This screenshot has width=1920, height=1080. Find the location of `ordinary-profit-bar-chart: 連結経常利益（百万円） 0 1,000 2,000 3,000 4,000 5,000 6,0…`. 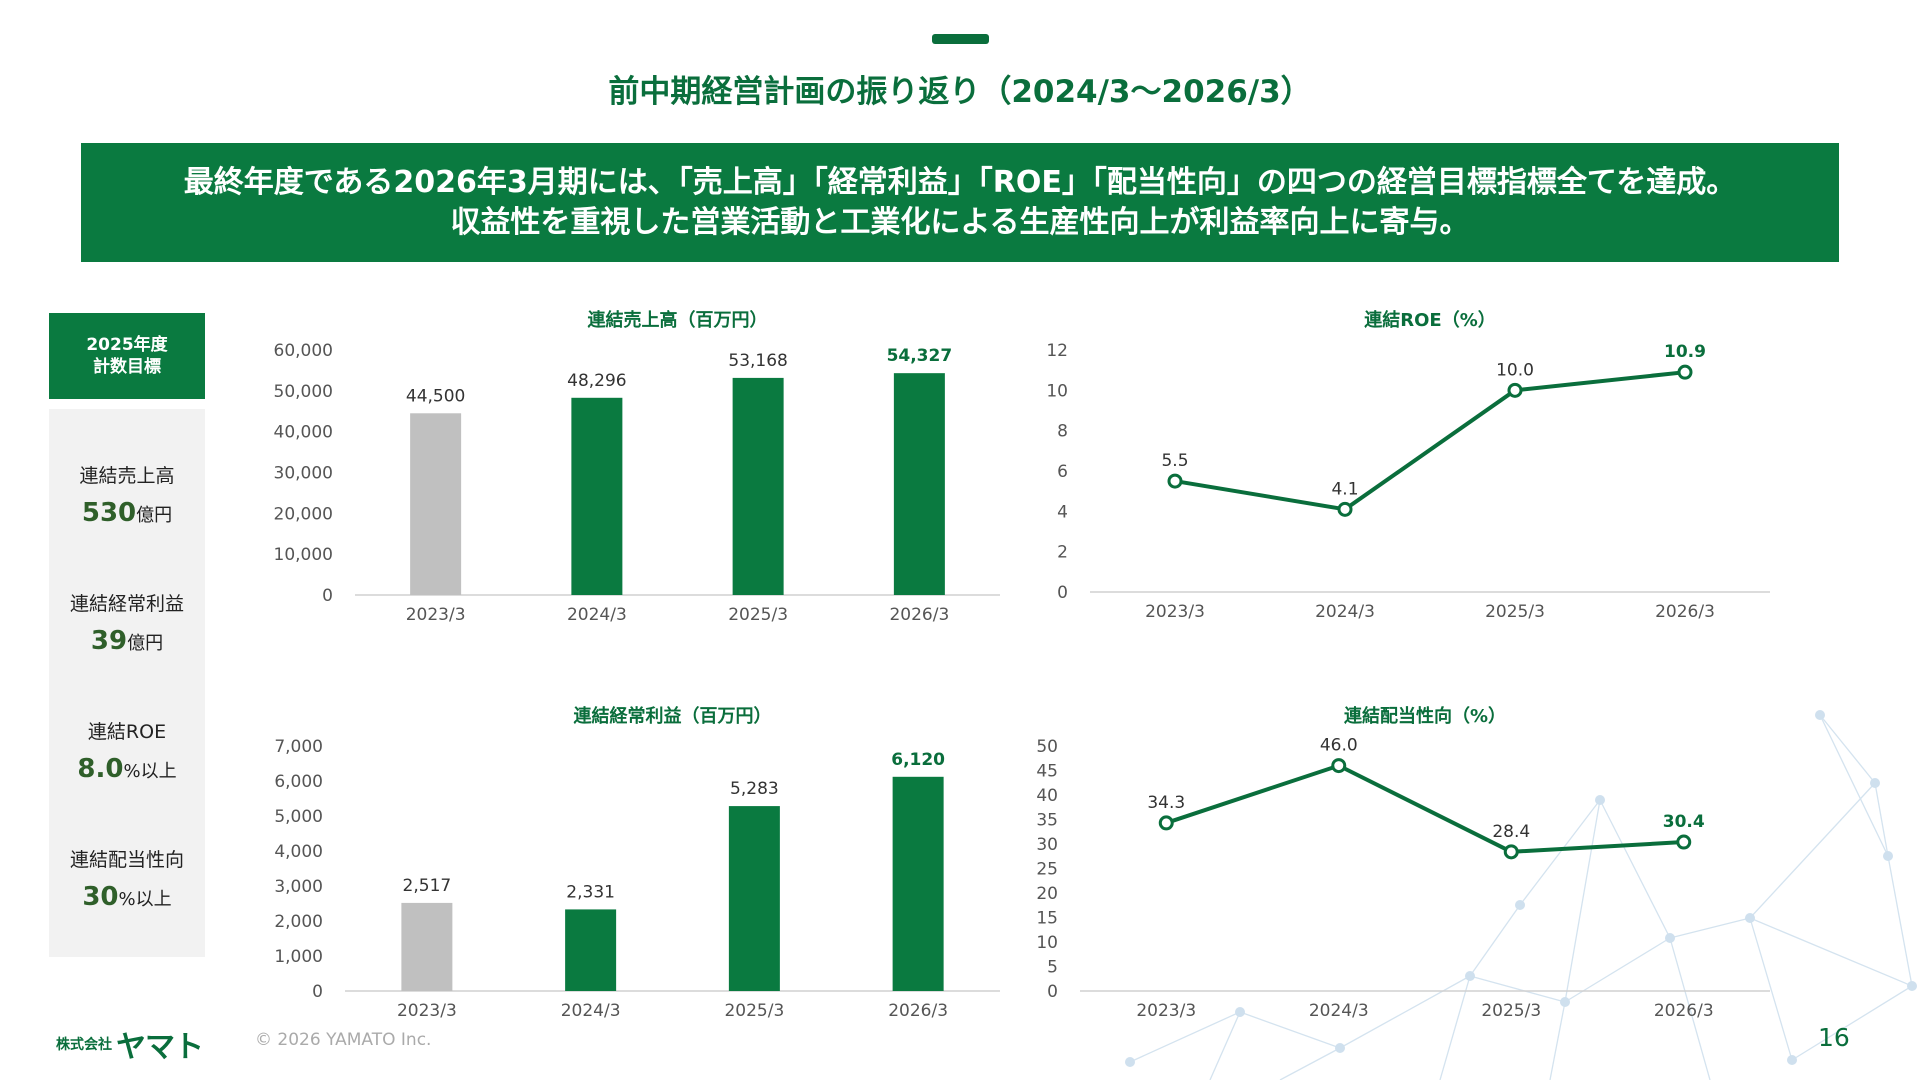

ordinary-profit-bar-chart: 連結経常利益（百万円） 0 1,000 2,000 3,000 4,000 5,000 6,0… is located at coordinates (637, 863).